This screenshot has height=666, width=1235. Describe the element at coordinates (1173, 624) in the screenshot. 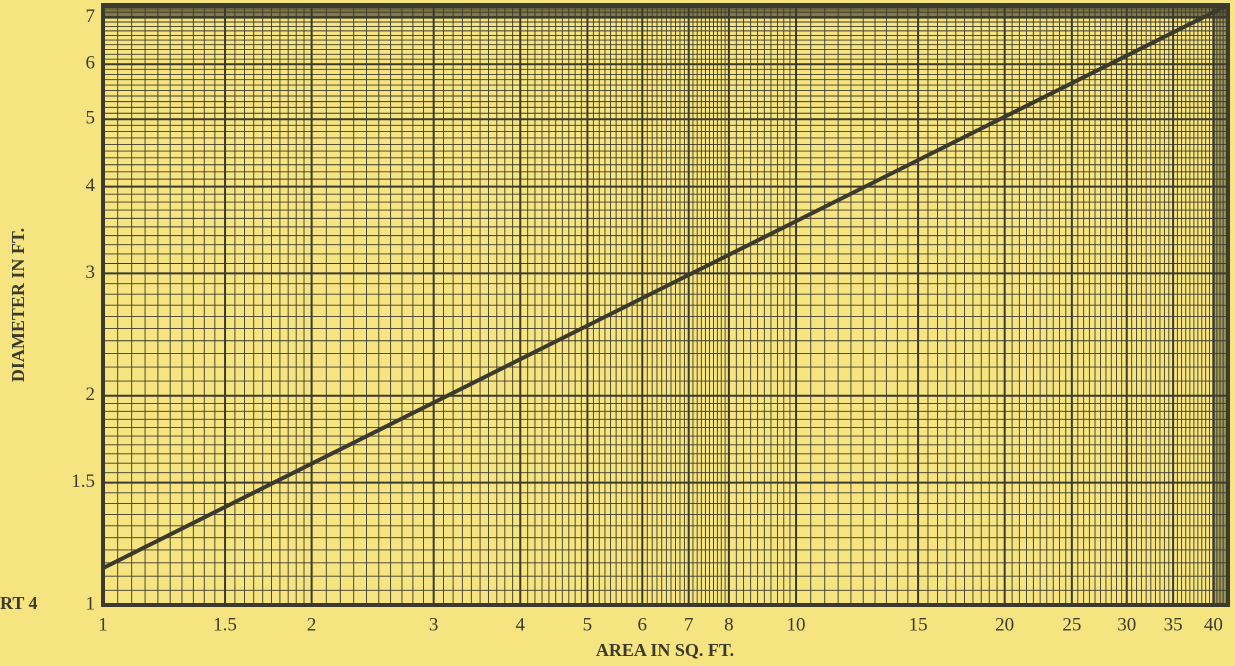

I see `x-tick-label: 35` at that location.